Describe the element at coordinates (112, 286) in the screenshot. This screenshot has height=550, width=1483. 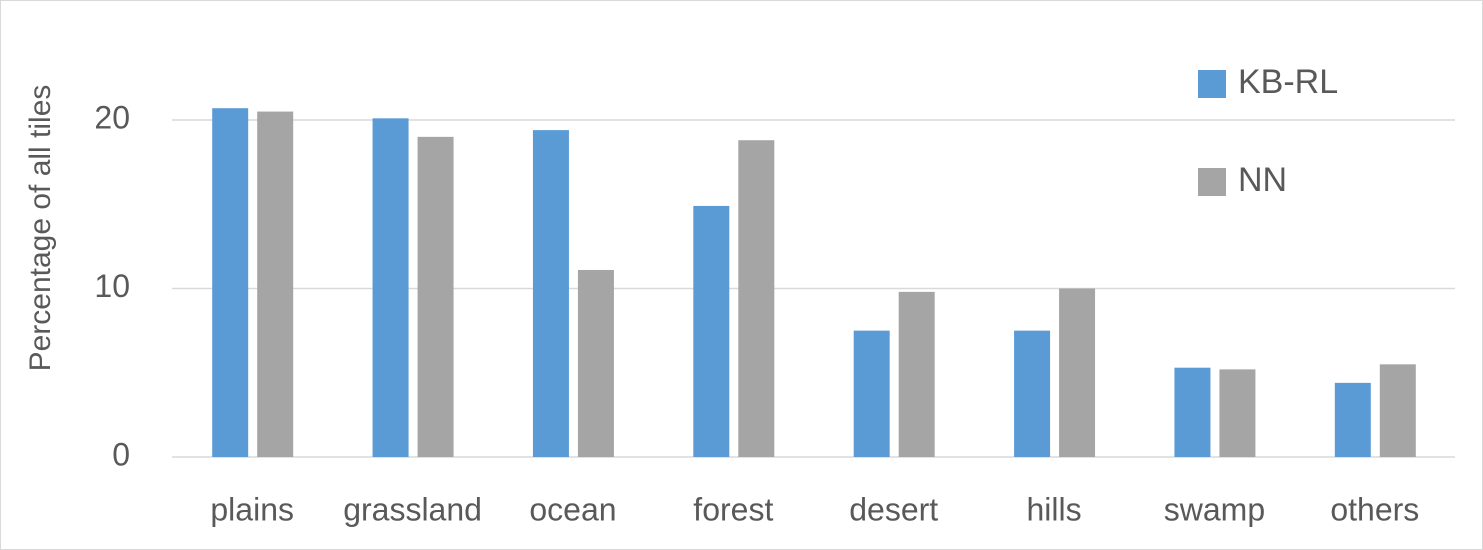
I see `y-tick-label: 10` at that location.